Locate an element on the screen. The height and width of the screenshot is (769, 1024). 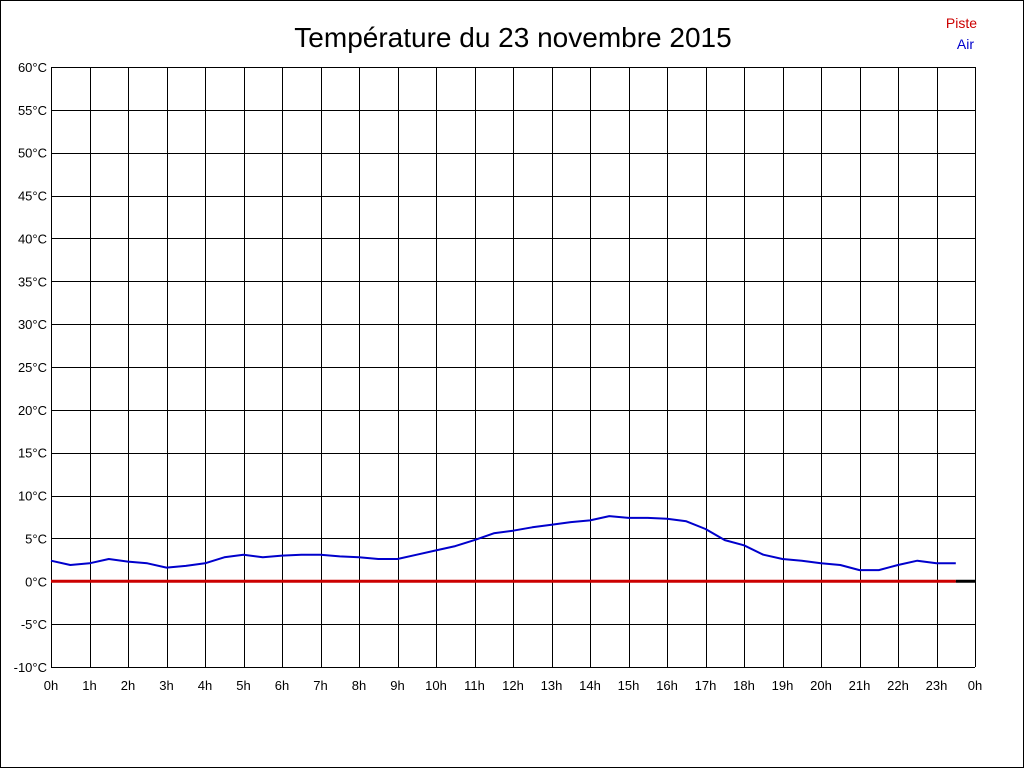
x-tick-label: 3h is located at coordinates (166, 685).